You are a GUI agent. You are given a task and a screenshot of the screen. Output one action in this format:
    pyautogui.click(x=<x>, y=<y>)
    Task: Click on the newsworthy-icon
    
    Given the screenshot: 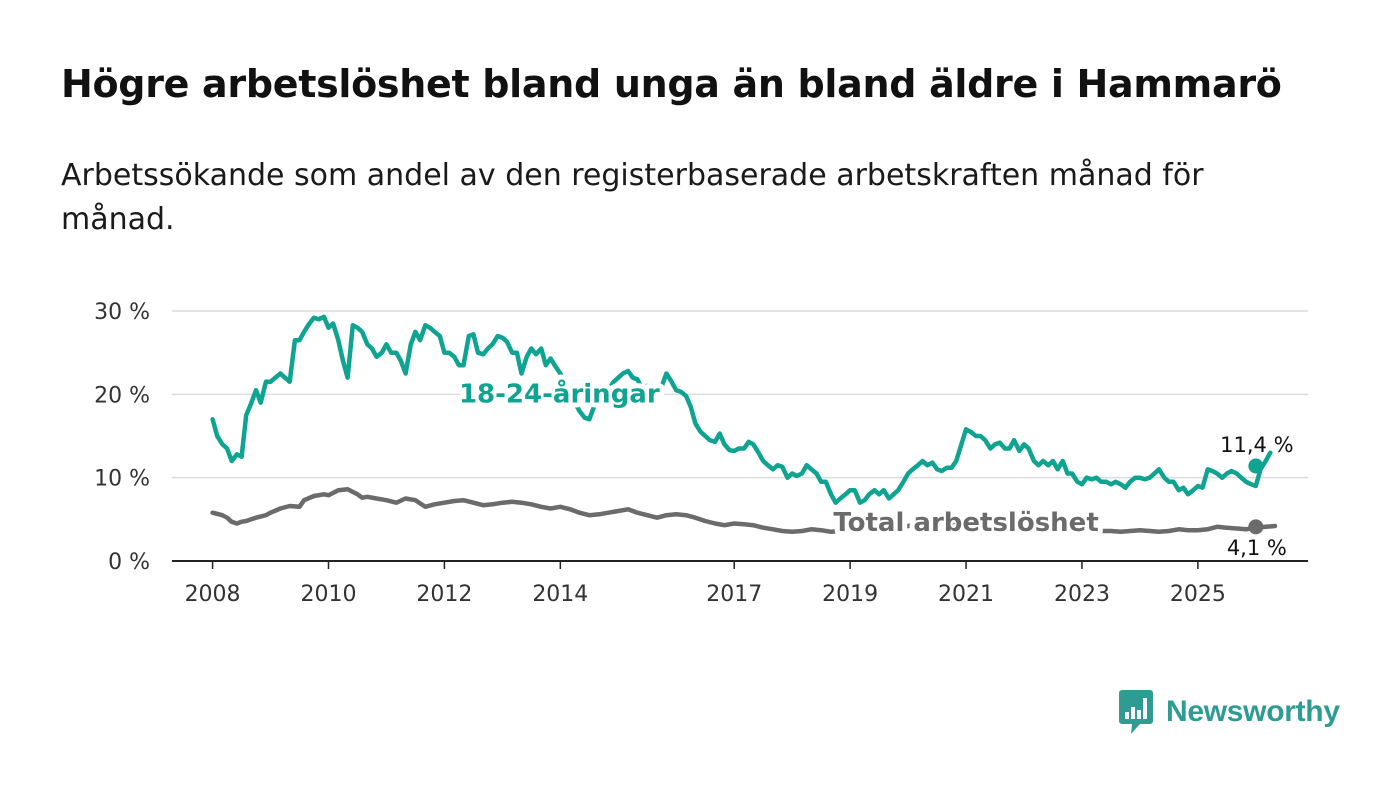 What is the action you would take?
    pyautogui.click(x=1136, y=712)
    